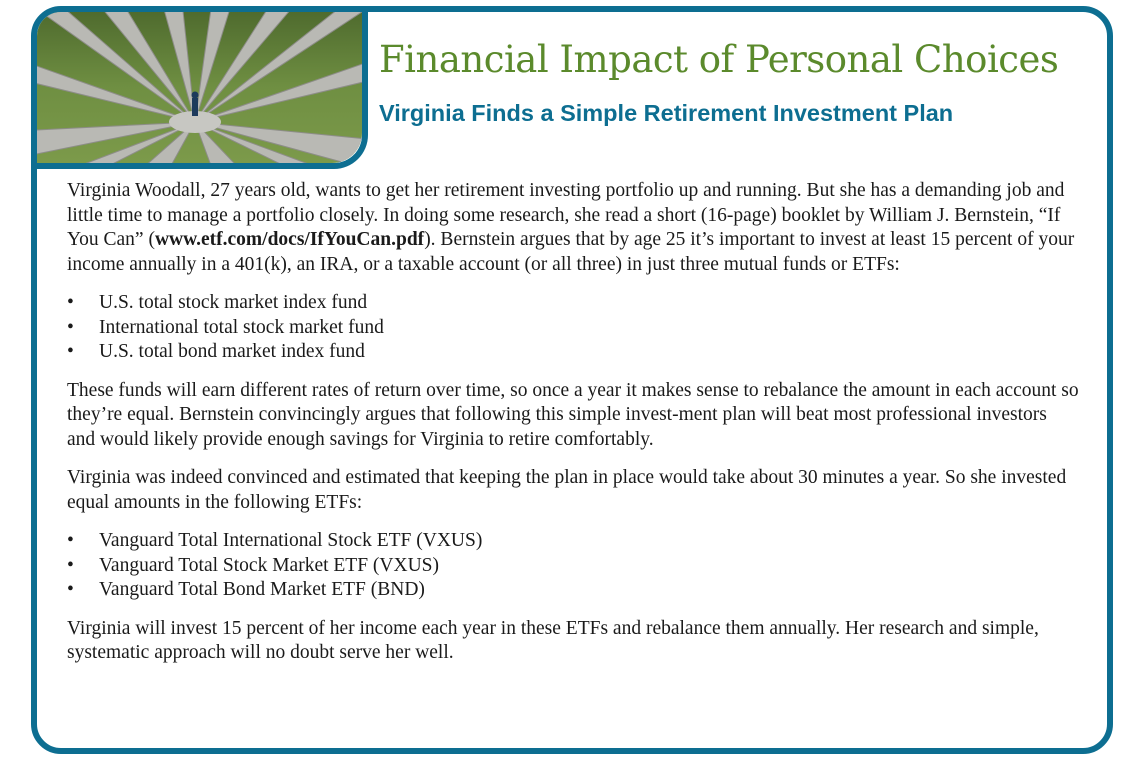 This screenshot has width=1129, height=763. Describe the element at coordinates (262, 589) in the screenshot. I see `list-item-text: Vanguard Total Bond Market ETF (BND)` at that location.